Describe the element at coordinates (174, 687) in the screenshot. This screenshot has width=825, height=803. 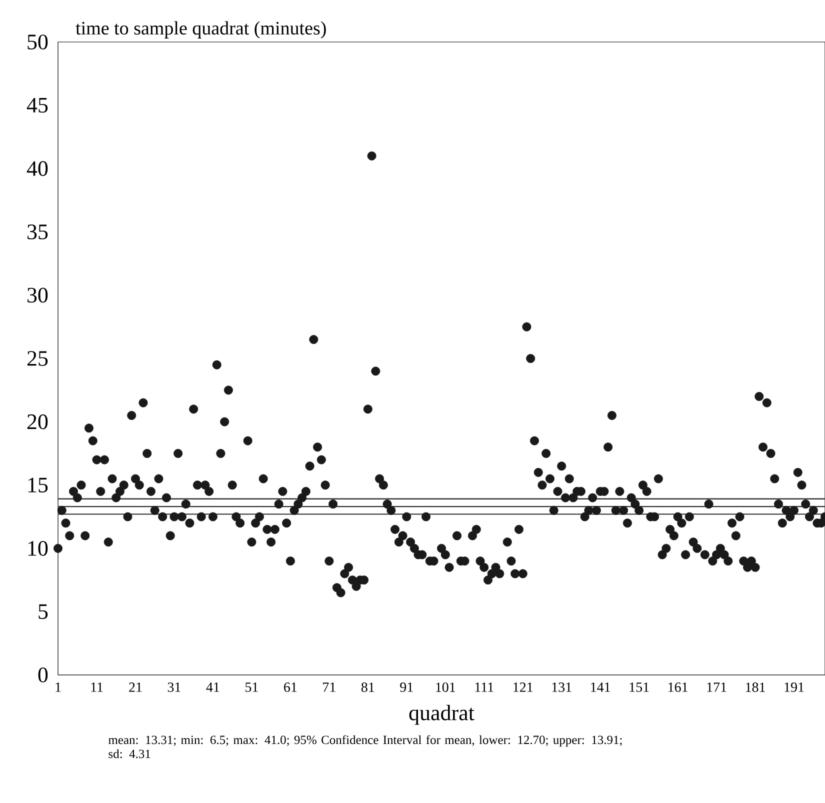
I see `x-tick-label: 31` at that location.